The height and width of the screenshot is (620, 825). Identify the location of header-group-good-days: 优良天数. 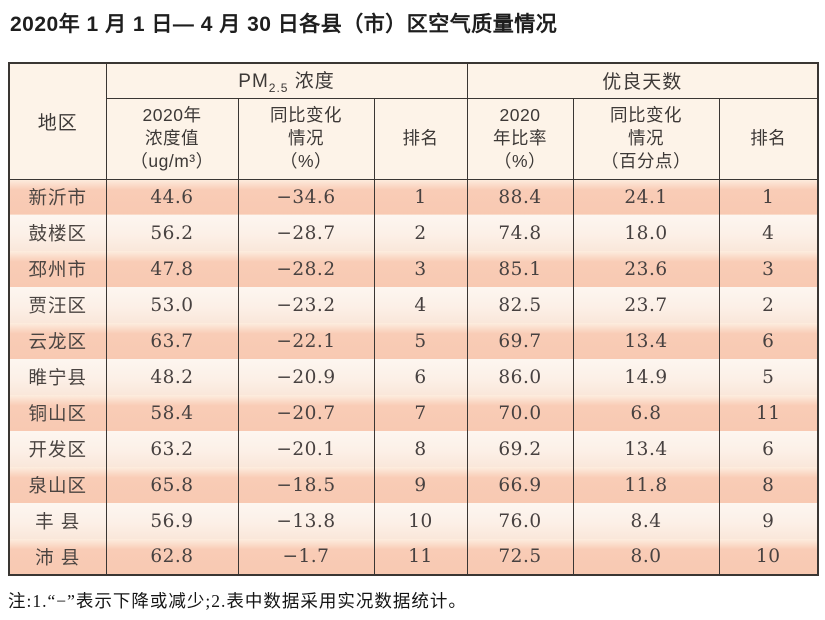
(642, 80).